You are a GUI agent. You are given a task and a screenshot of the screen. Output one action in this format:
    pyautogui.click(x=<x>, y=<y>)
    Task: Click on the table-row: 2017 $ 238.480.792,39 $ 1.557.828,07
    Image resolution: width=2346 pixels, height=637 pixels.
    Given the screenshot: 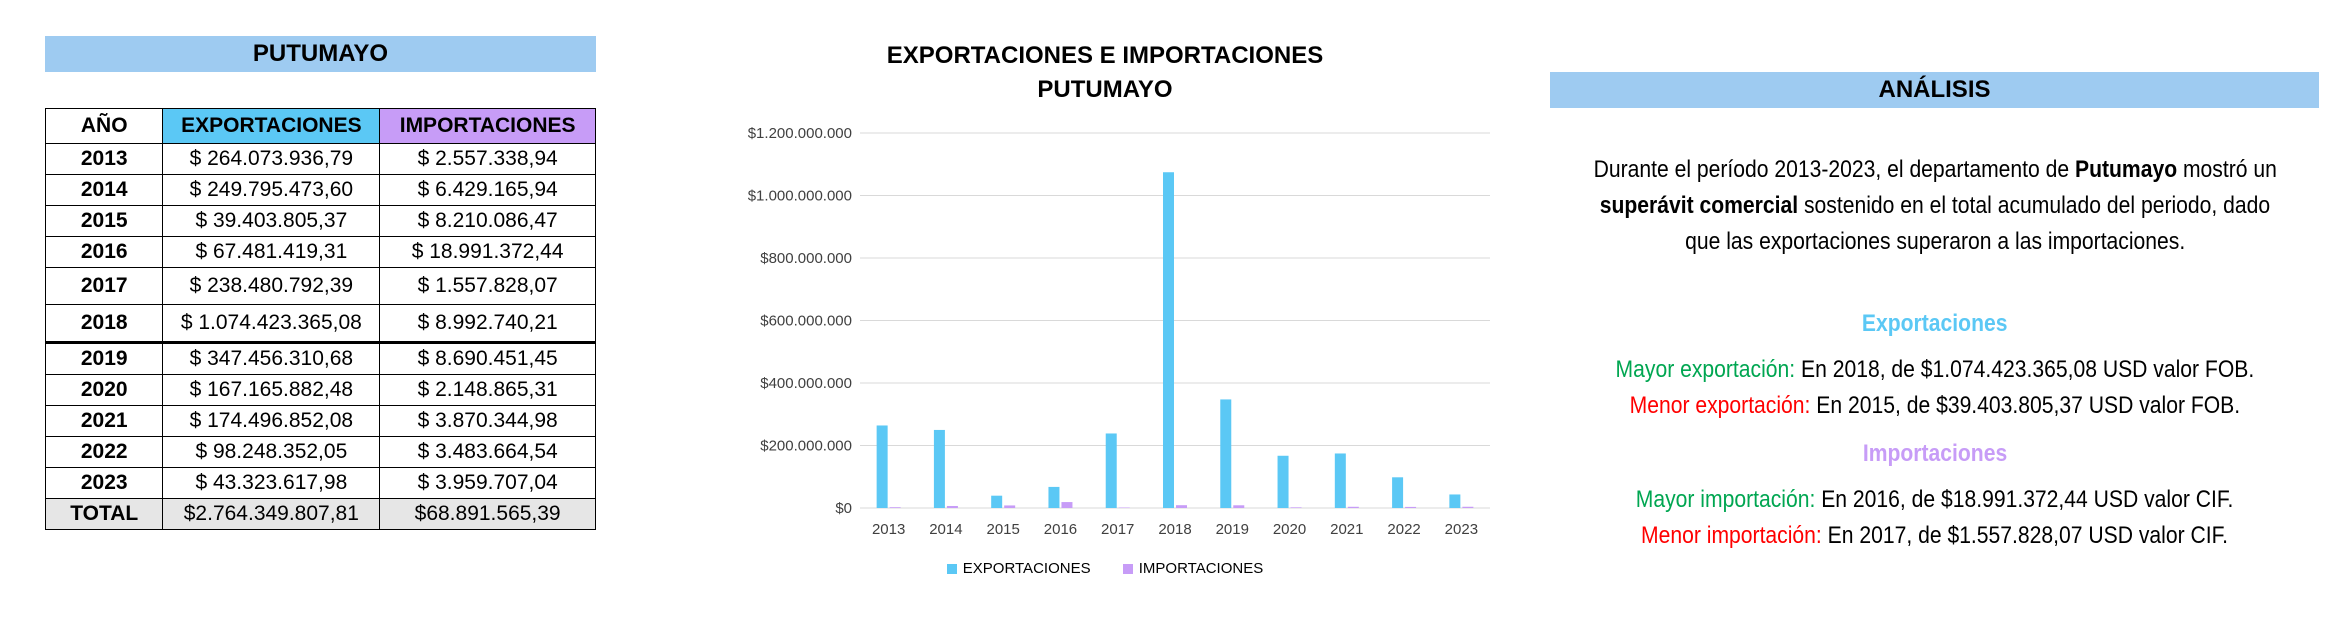 What is the action you would take?
    pyautogui.click(x=321, y=286)
    